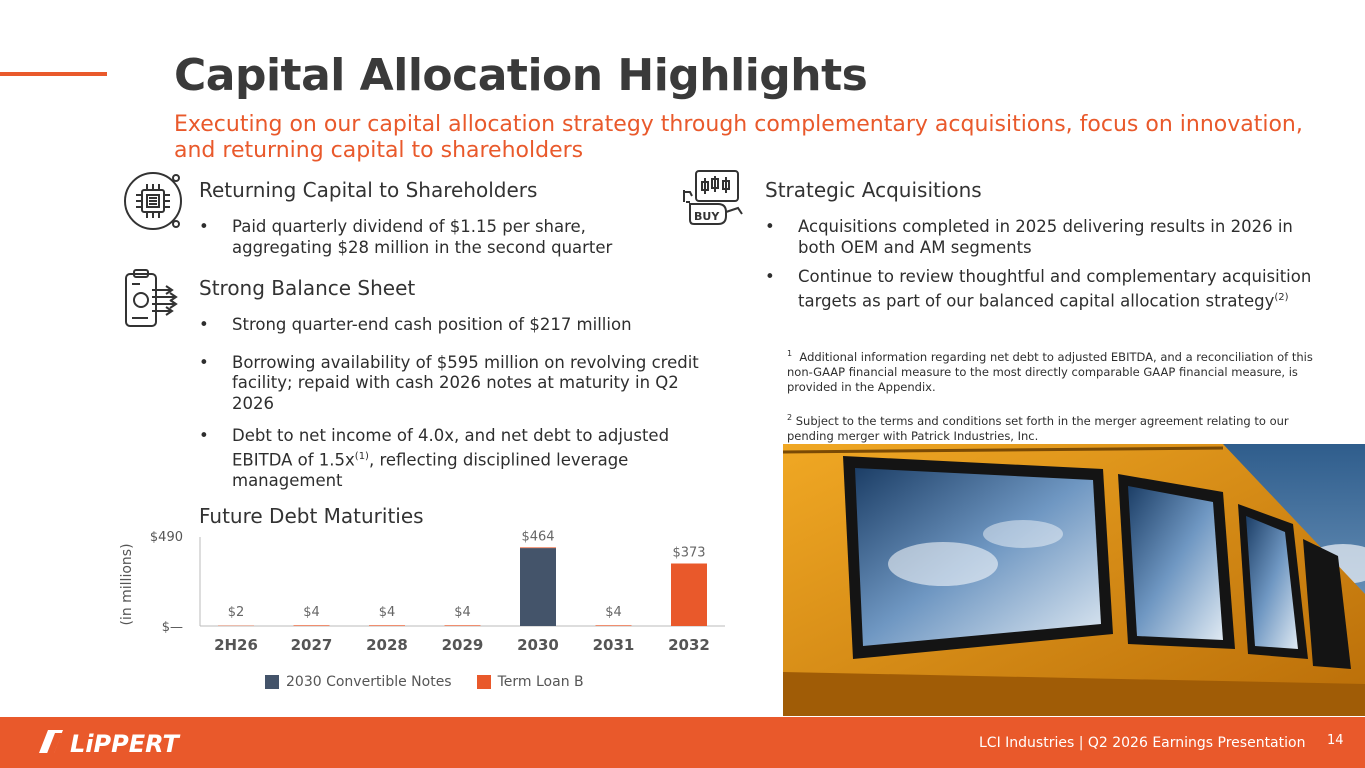 Image resolution: width=1365 pixels, height=768 pixels. What do you see at coordinates (369, 682) in the screenshot?
I see `legend-label-convertible-notes: 2030 Convertible Notes` at bounding box center [369, 682].